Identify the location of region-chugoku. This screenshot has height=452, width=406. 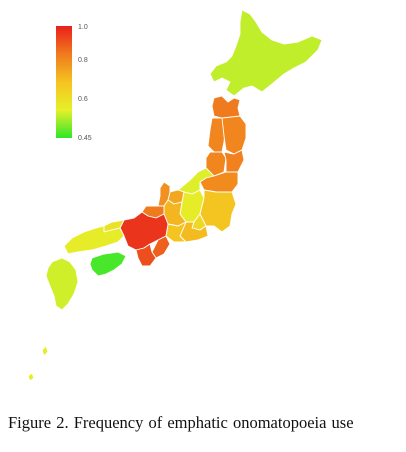
(94, 240).